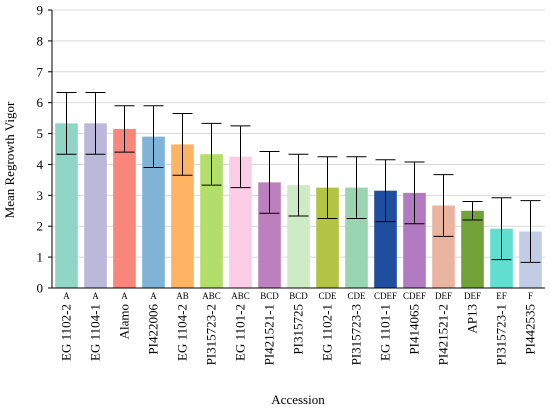 This screenshot has width=550, height=413. Describe the element at coordinates (40, 133) in the screenshot. I see `y-tick-label: 5` at that location.